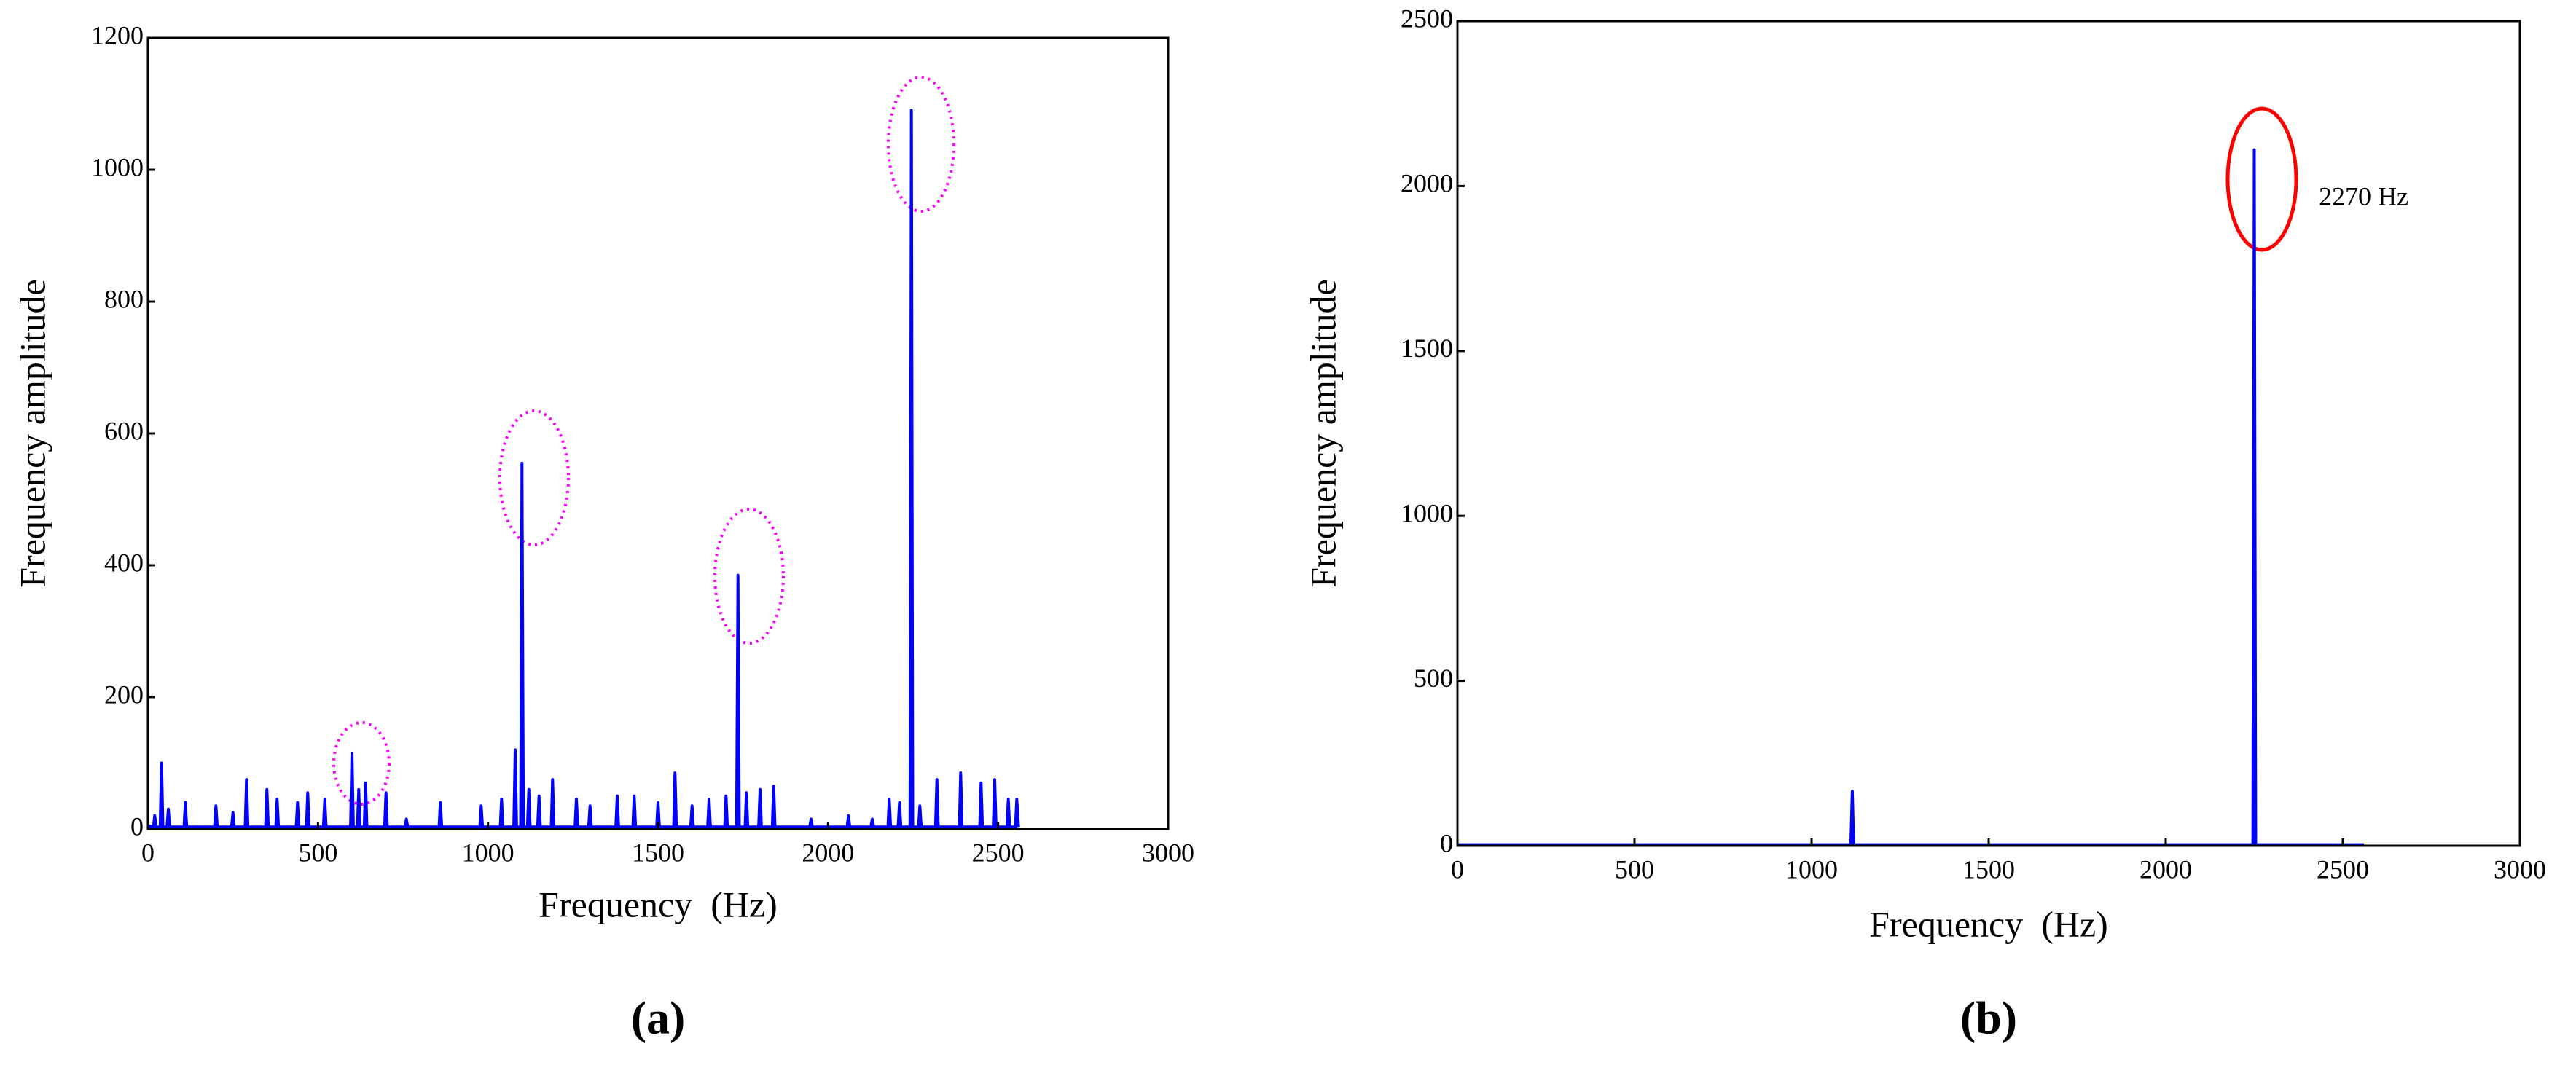  Describe the element at coordinates (124, 562) in the screenshot. I see `y-tick-label: 400` at that location.